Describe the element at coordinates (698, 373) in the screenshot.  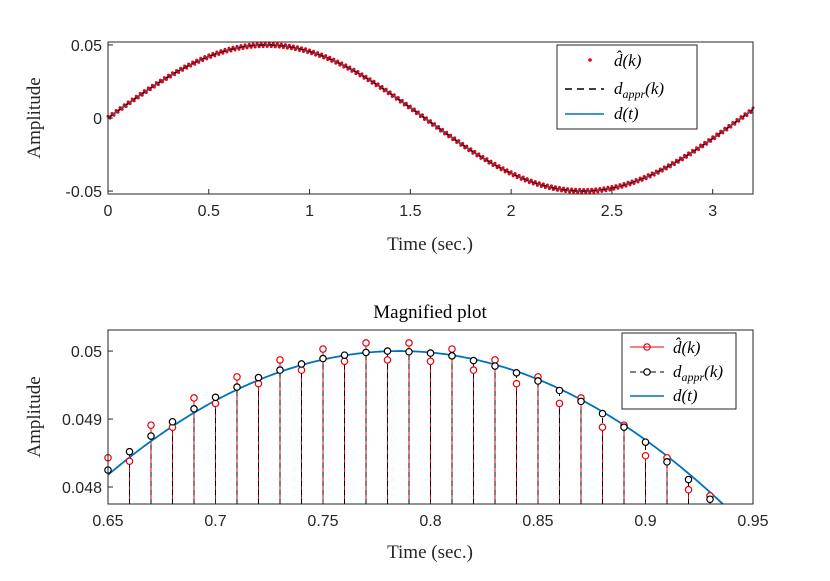
I see `bottom-legend-dappr: dappr(k)` at that location.